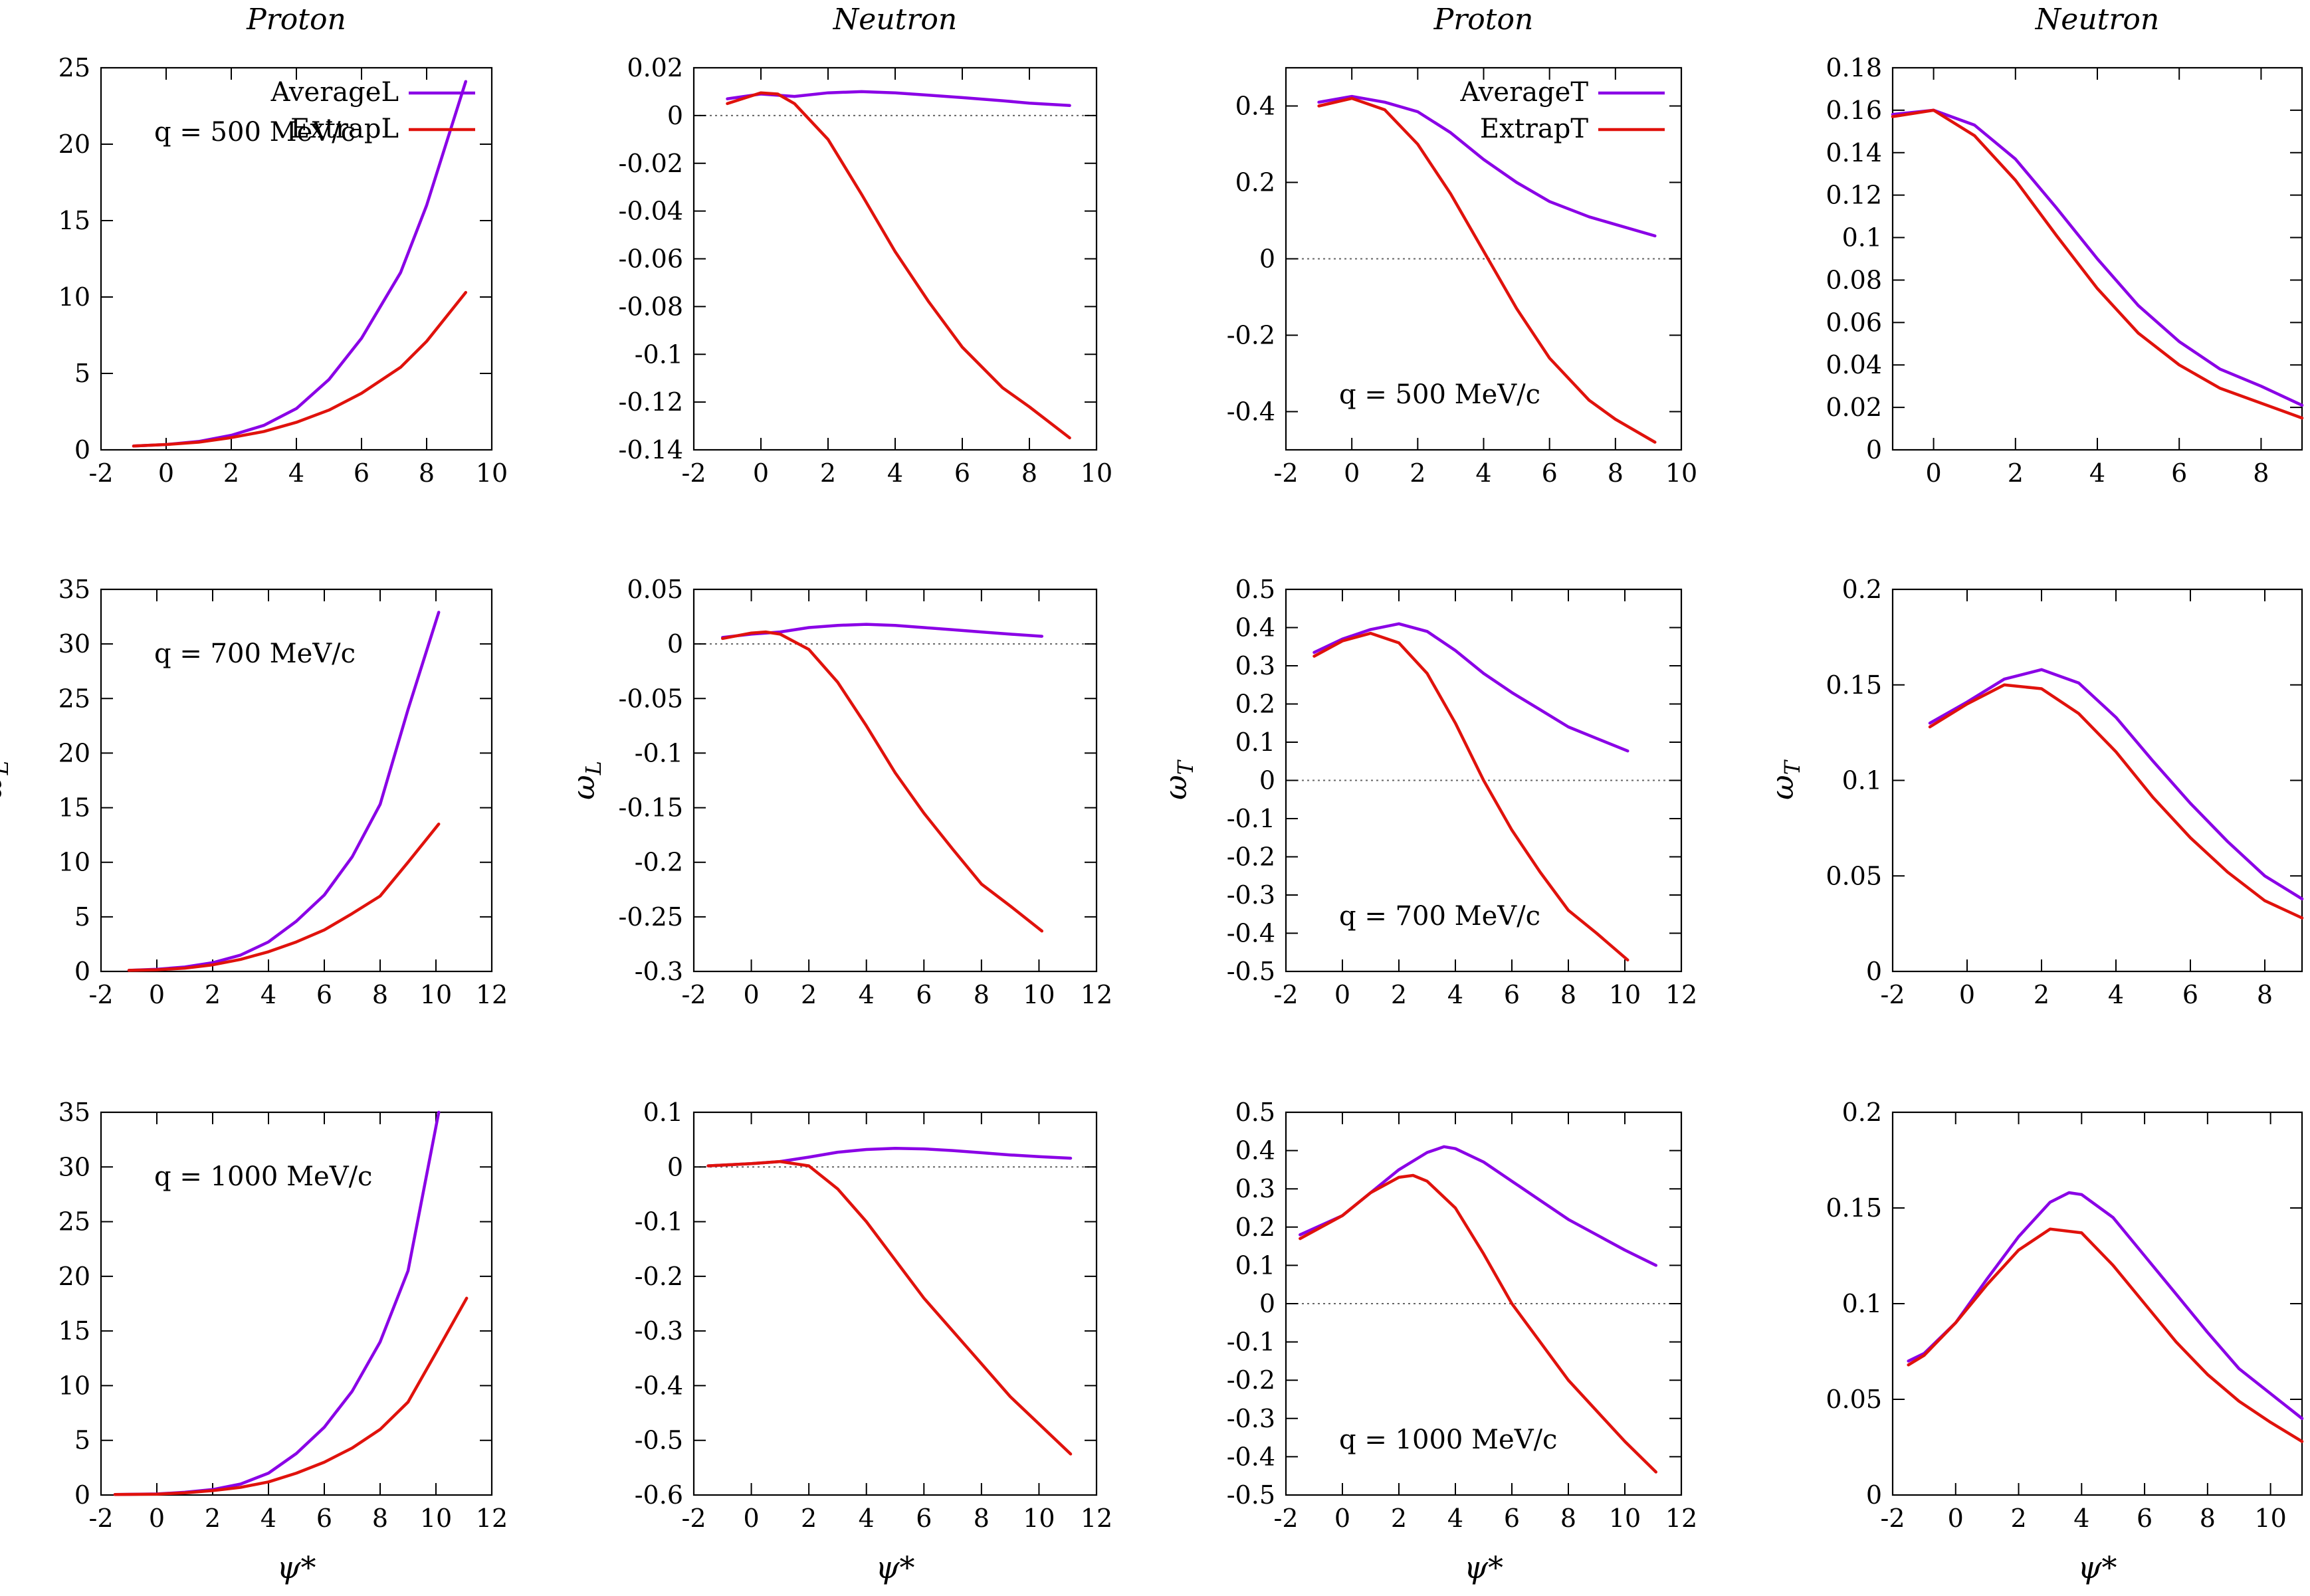 This screenshot has width=2310, height=1596. Describe the element at coordinates (1524, 93) in the screenshot. I see `legend-label: AverageT` at that location.